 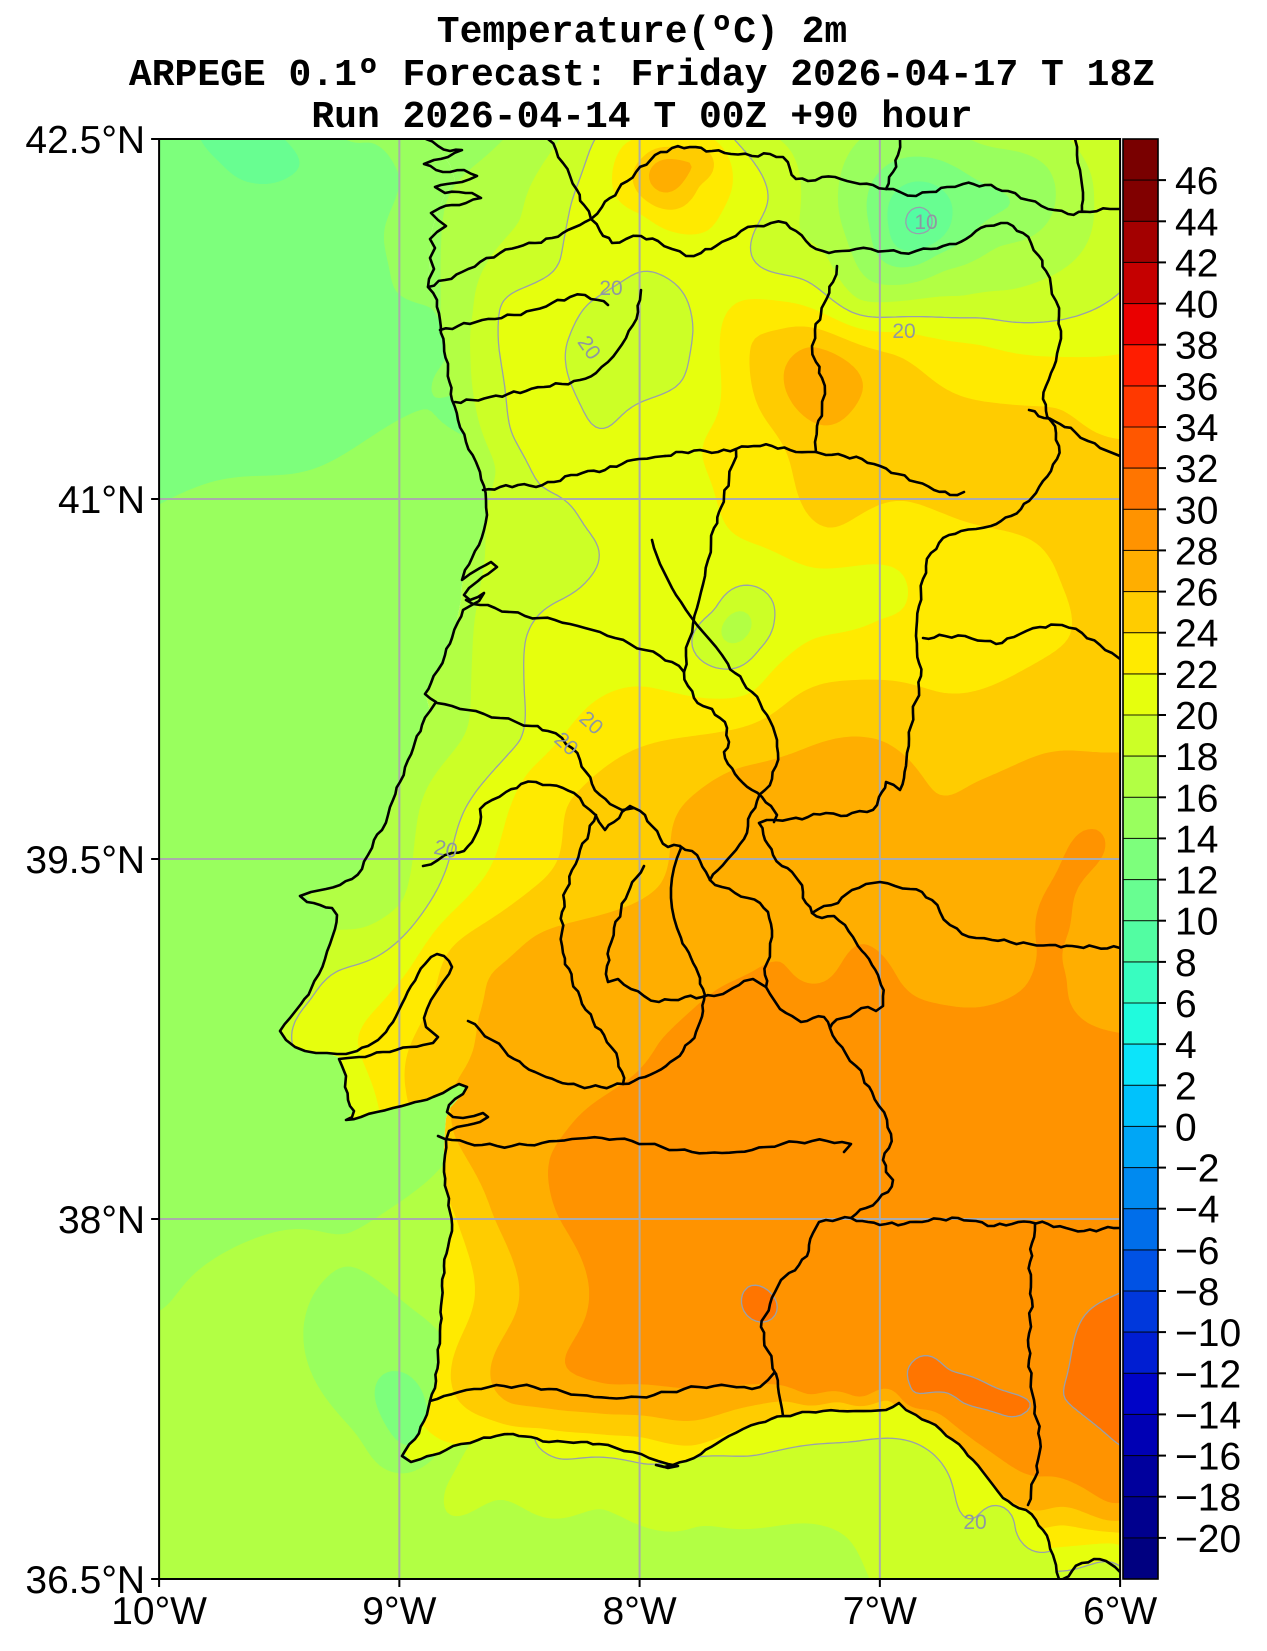 What do you see at coordinates (1196, 387) in the screenshot?
I see `svg-text: 36` at bounding box center [1196, 387].